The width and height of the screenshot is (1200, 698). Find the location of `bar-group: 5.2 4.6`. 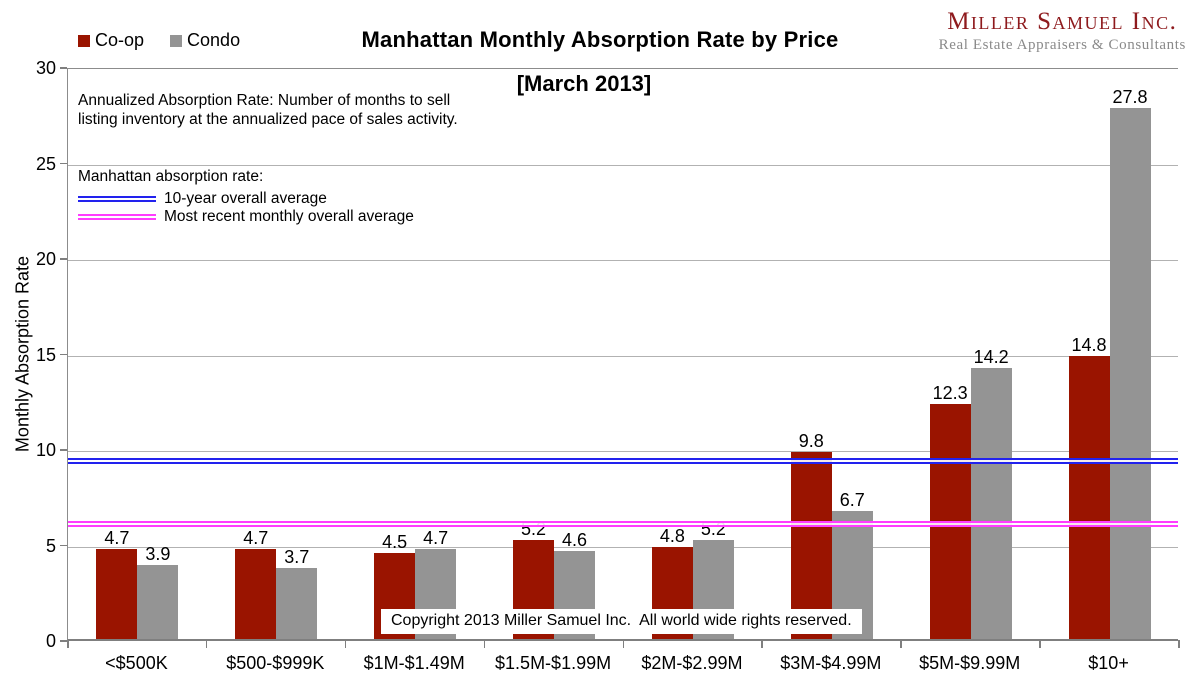

bar-group: 5.2 4.6 is located at coordinates (554, 354).